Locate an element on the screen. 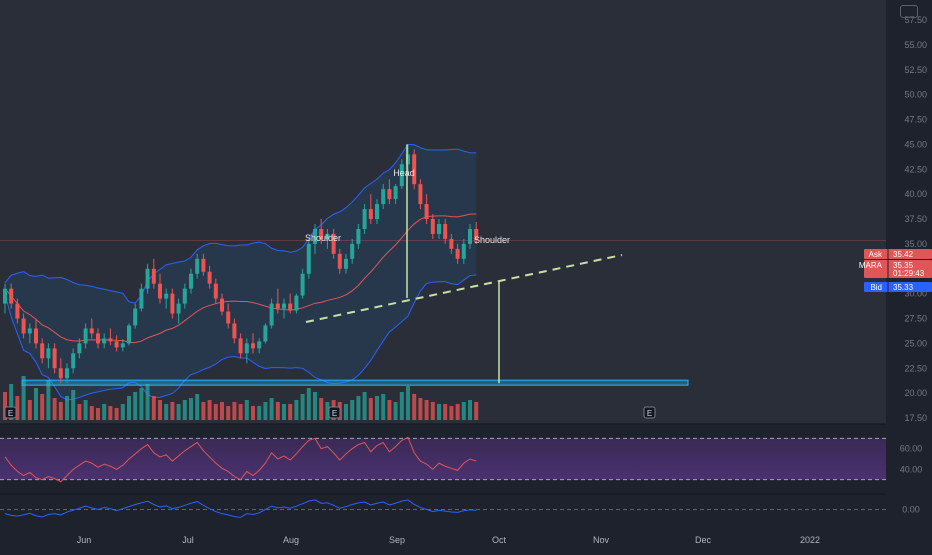 Image resolution: width=932 pixels, height=555 pixels. bollinger-upper is located at coordinates (240, 223).